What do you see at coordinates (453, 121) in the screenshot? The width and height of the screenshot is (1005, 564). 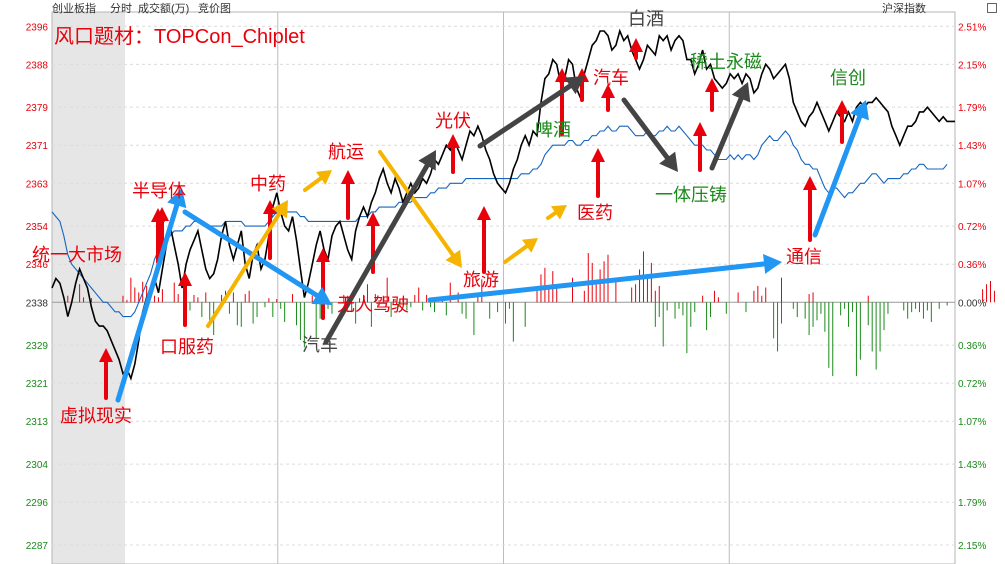 I see `annotation-label: 光伏` at bounding box center [453, 121].